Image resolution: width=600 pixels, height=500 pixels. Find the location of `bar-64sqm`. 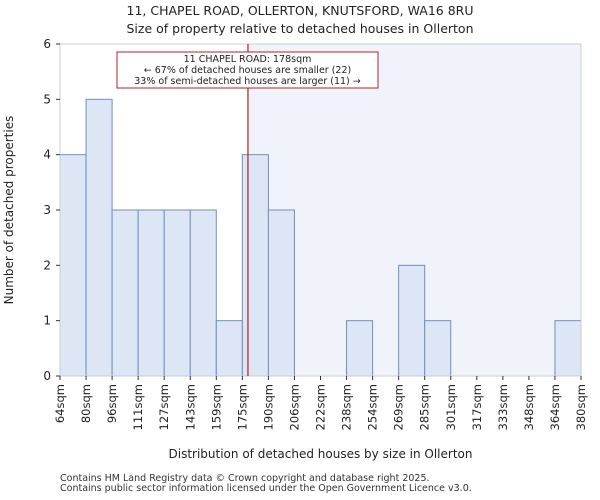

bar-64sqm is located at coordinates (73, 265).